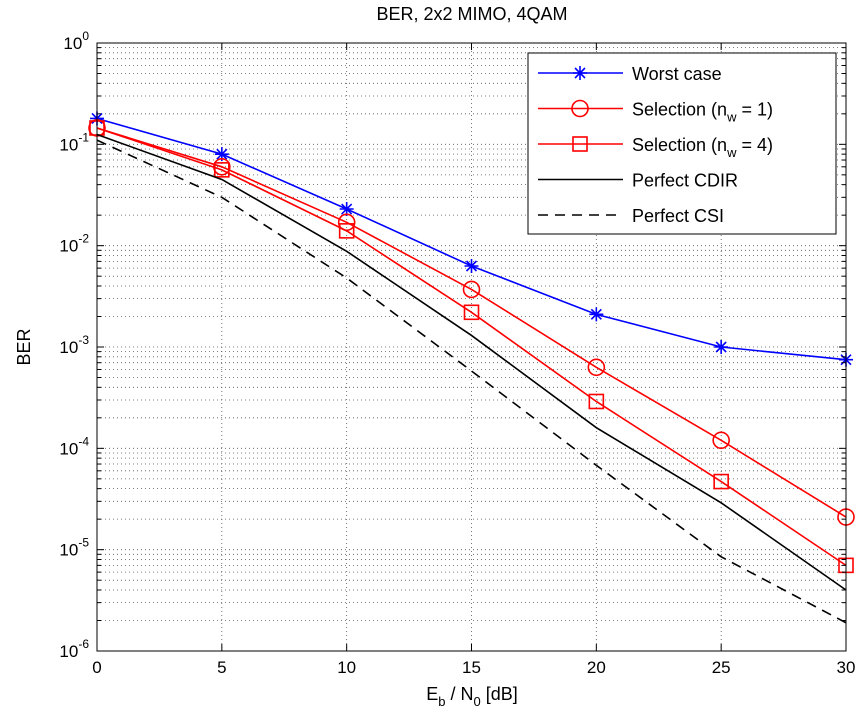 Image resolution: width=860 pixels, height=722 pixels. What do you see at coordinates (499, 694) in the screenshot?
I see `x-axis-label-unit: [dB]` at bounding box center [499, 694].